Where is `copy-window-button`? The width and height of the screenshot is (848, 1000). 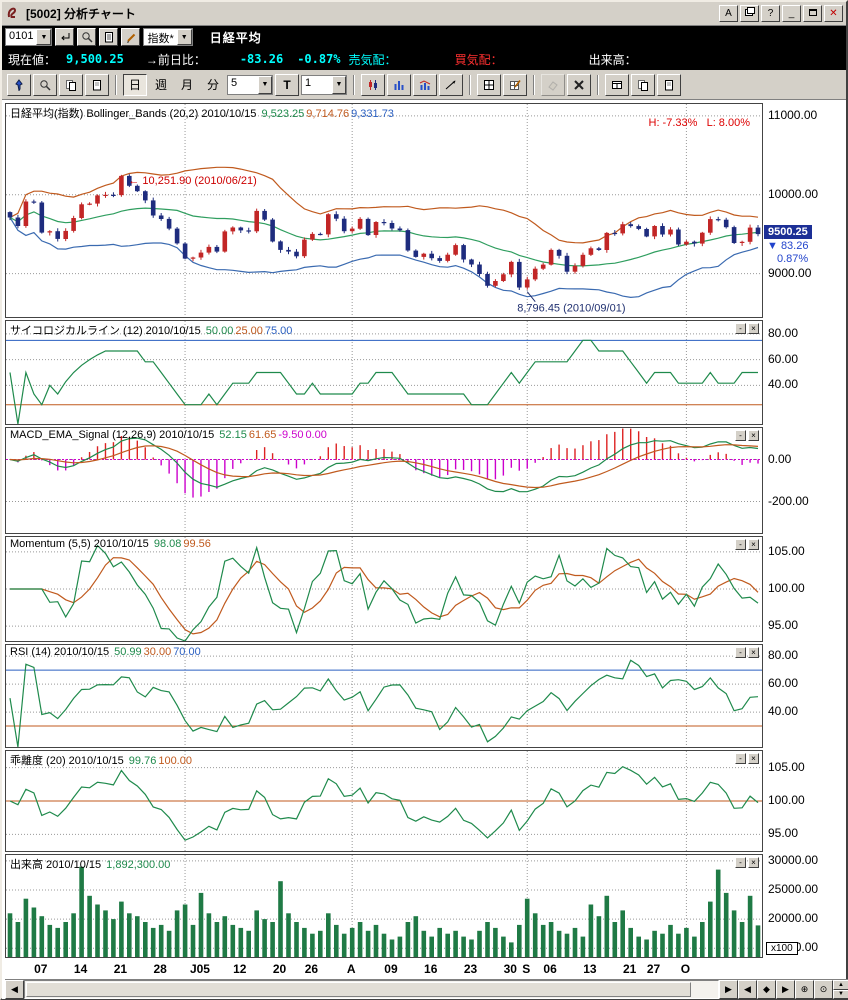 copy-window-button is located at coordinates (643, 84).